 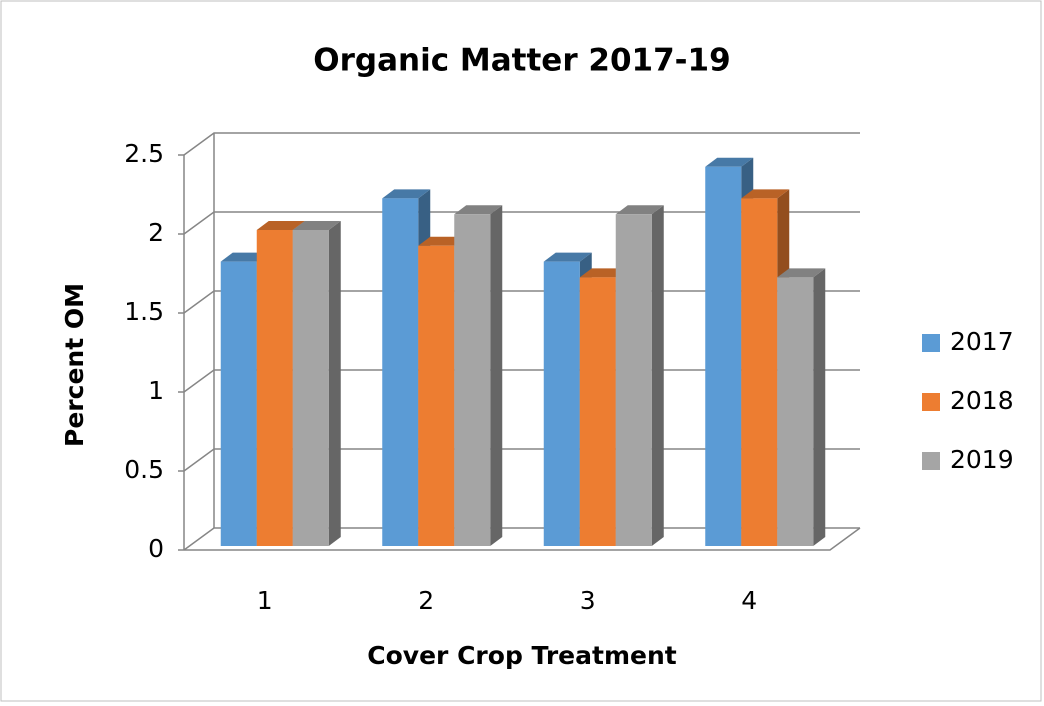 I want to click on y-tick-label: 2.5, so click(x=144, y=153).